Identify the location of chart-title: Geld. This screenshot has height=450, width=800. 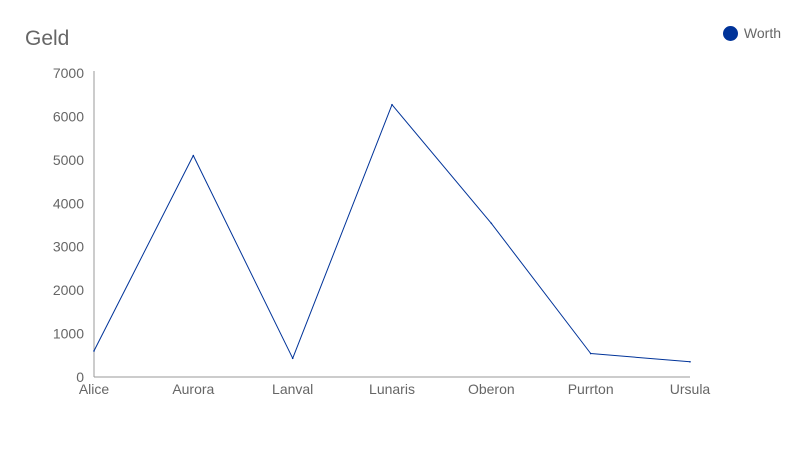
(47, 38).